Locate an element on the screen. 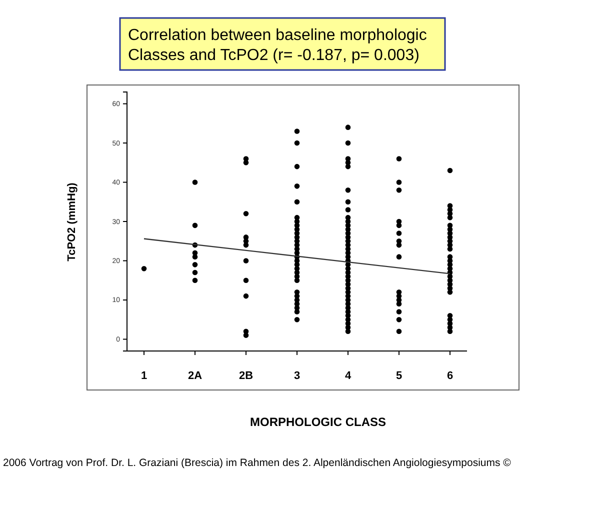  x-tick-label: 6 is located at coordinates (450, 376).